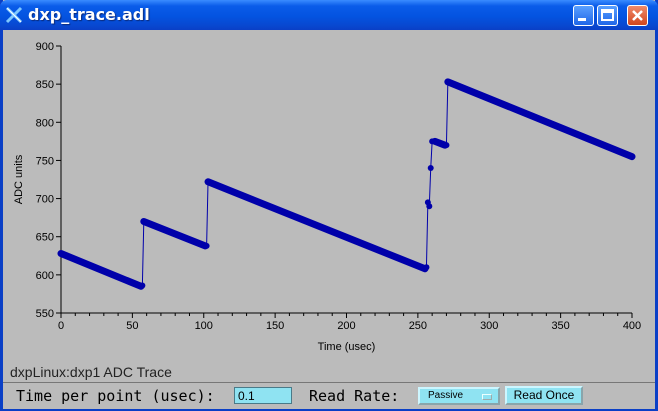 This screenshot has height=411, width=658. I want to click on y-tick-label: 650, so click(45, 238).